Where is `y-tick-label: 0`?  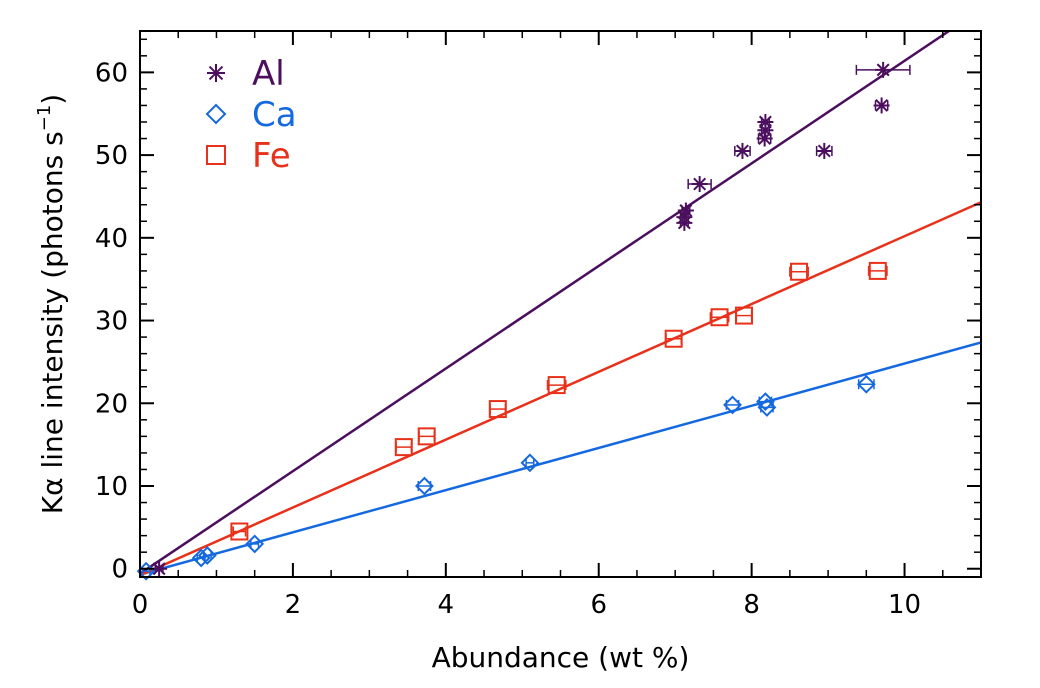
y-tick-label: 0 is located at coordinates (119, 570).